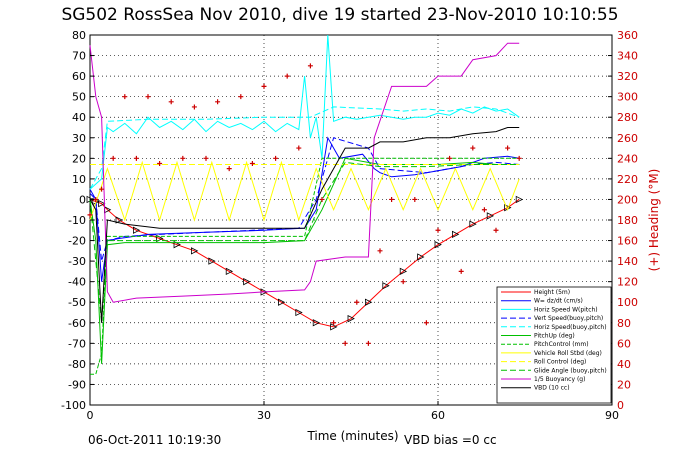 The image size is (681, 454). What do you see at coordinates (79, 179) in the screenshot?
I see `left-tick-label: 10` at bounding box center [79, 179].